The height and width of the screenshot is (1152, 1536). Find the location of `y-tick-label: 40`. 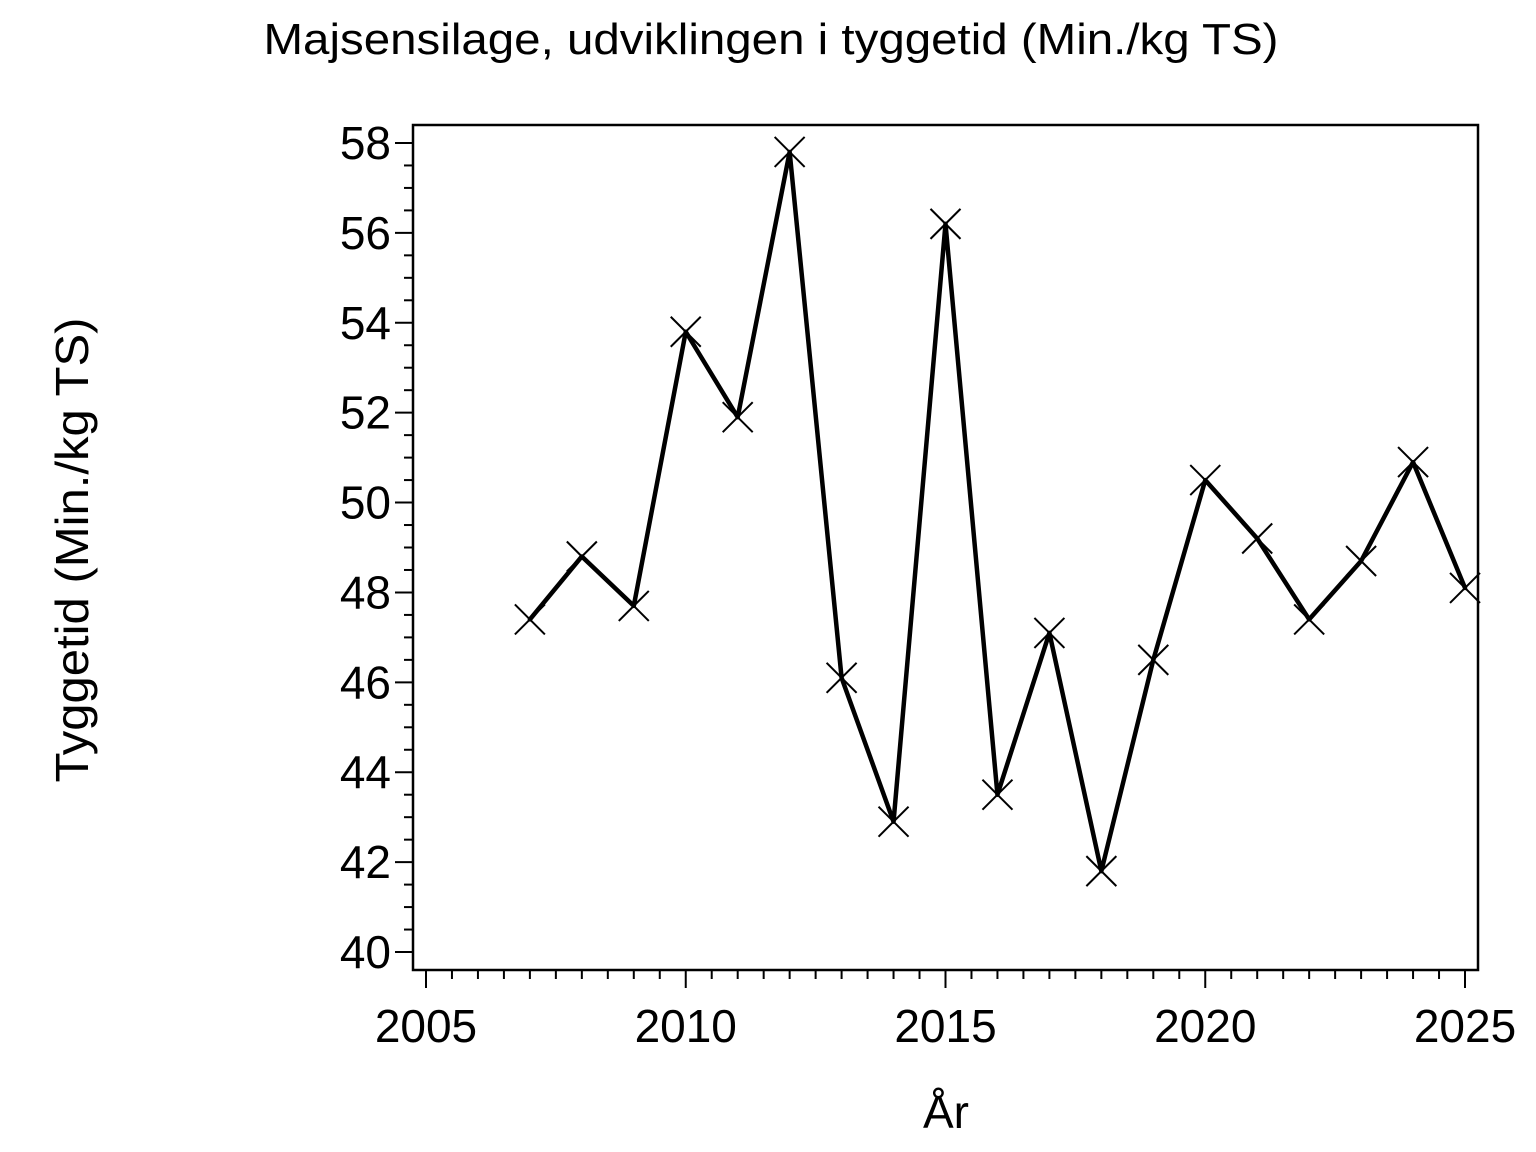

y-tick-label: 40 is located at coordinates (365, 952).